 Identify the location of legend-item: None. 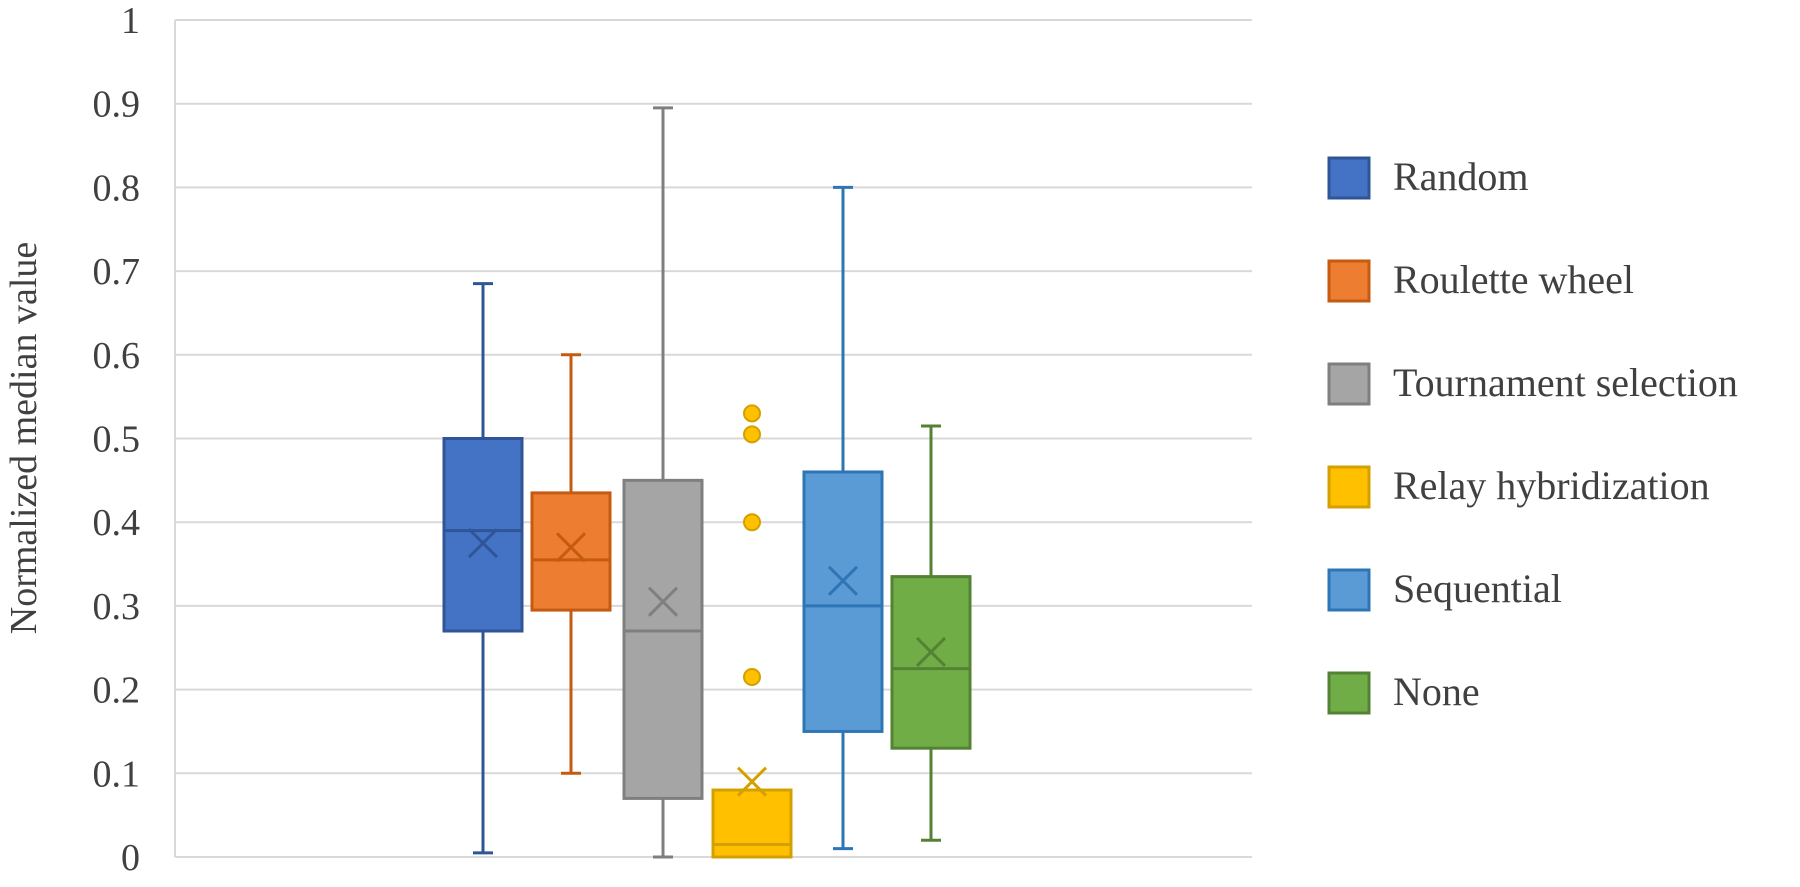
(1403, 692).